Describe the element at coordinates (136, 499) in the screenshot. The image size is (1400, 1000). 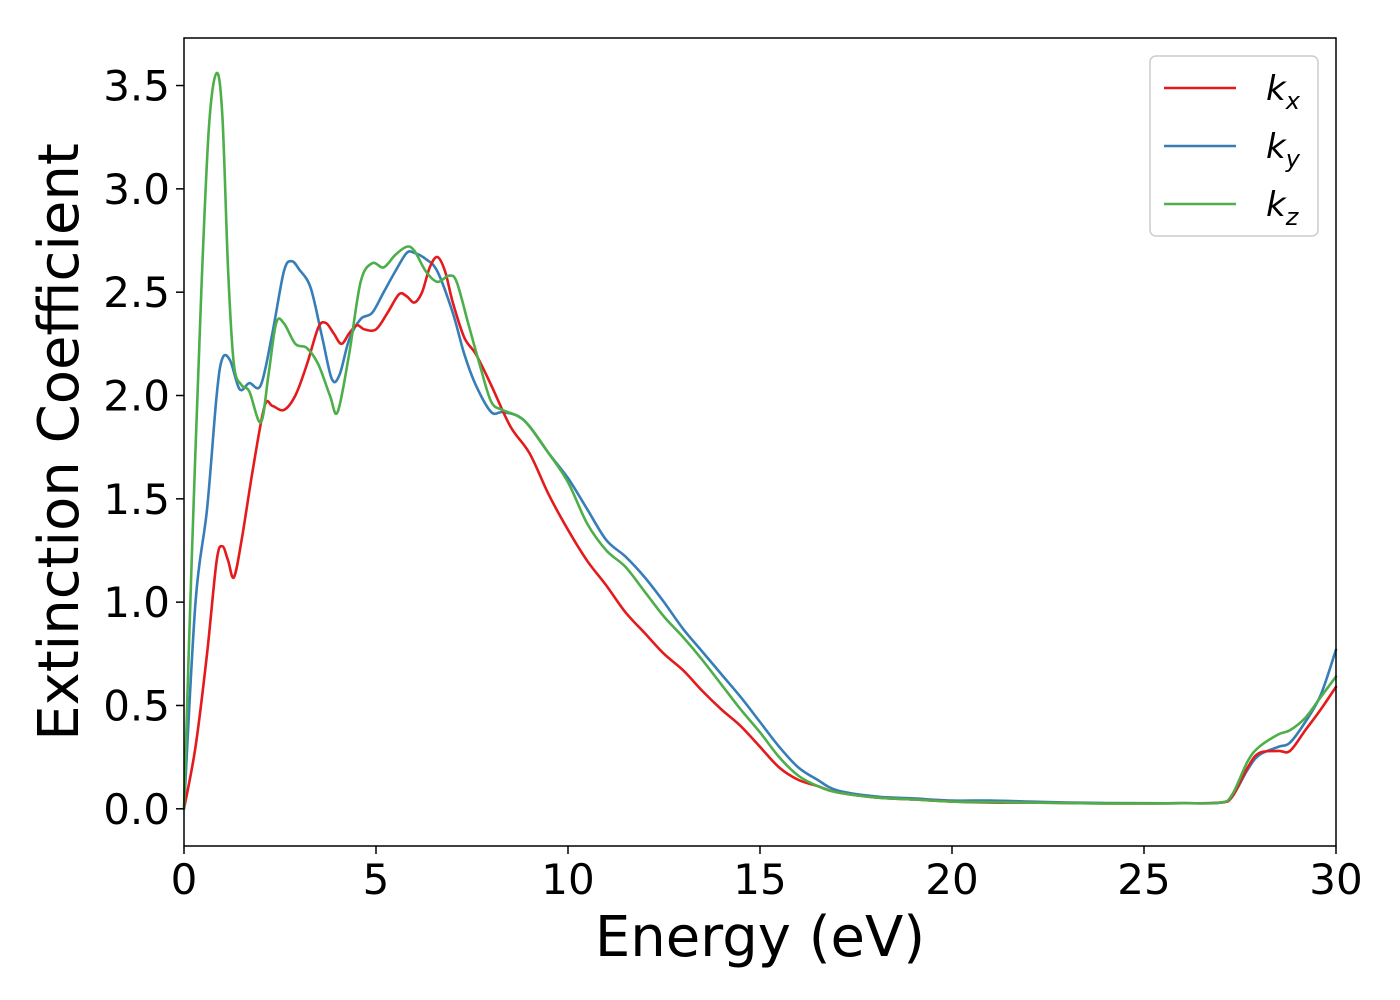
I see `y-tick-label: 1.5` at that location.